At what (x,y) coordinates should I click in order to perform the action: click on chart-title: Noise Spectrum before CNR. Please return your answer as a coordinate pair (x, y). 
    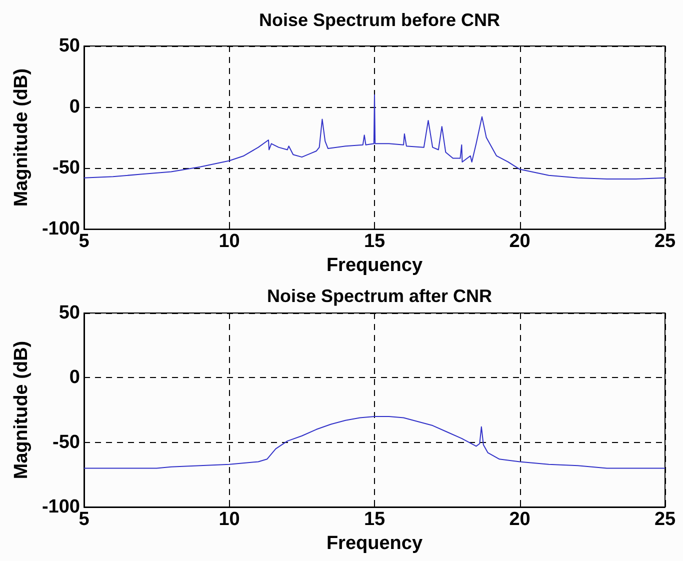
    Looking at the image, I should click on (379, 20).